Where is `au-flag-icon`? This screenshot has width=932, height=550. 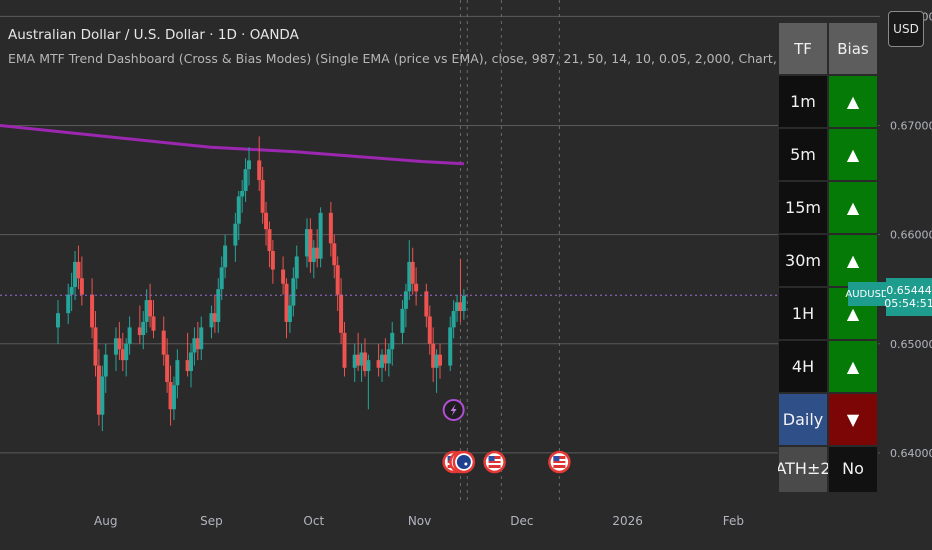 au-flag-icon is located at coordinates (464, 462).